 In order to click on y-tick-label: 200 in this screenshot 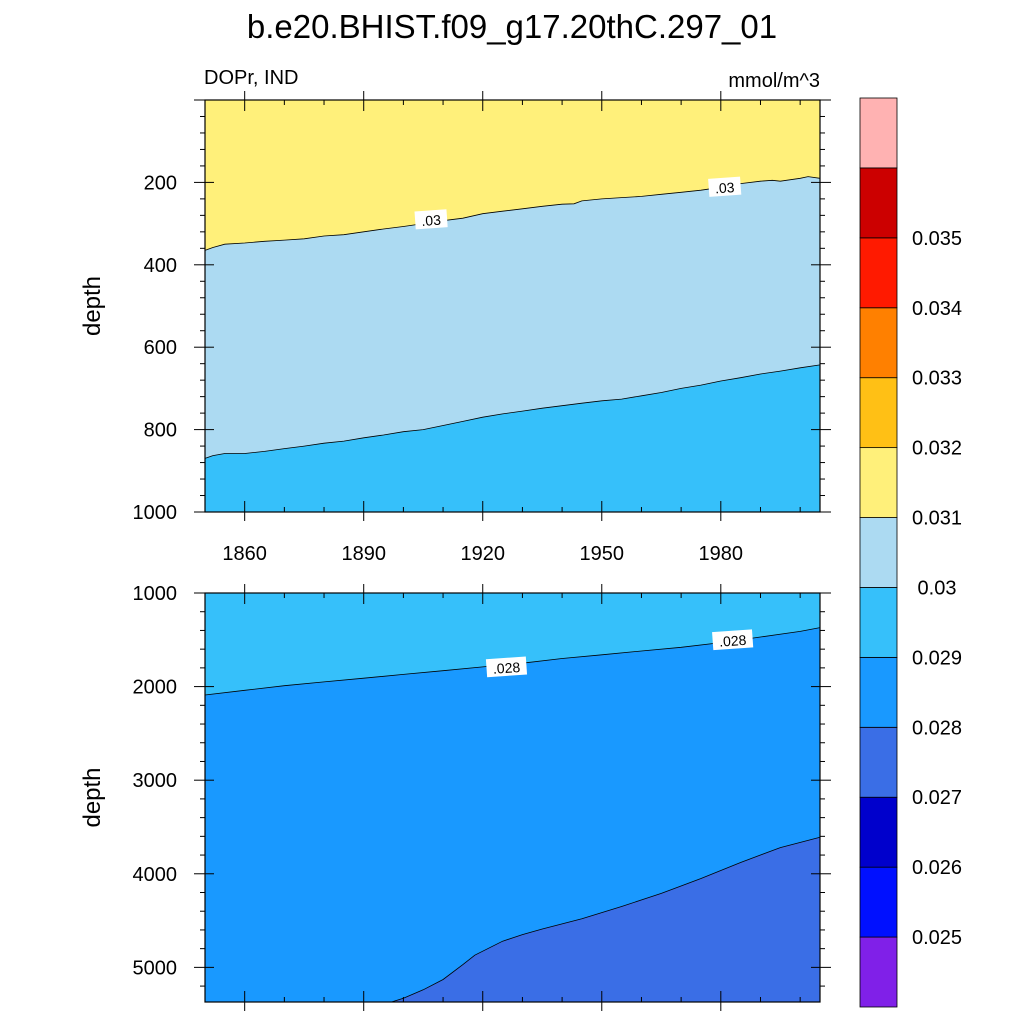, I will do `click(160, 183)`.